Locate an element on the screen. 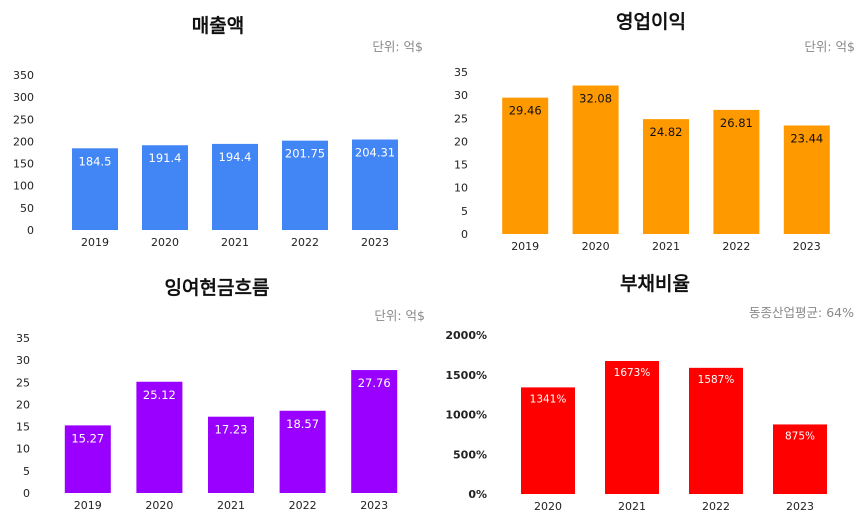 The image size is (868, 526). debt-ratio-title: 부채비율 is located at coordinates (655, 284).